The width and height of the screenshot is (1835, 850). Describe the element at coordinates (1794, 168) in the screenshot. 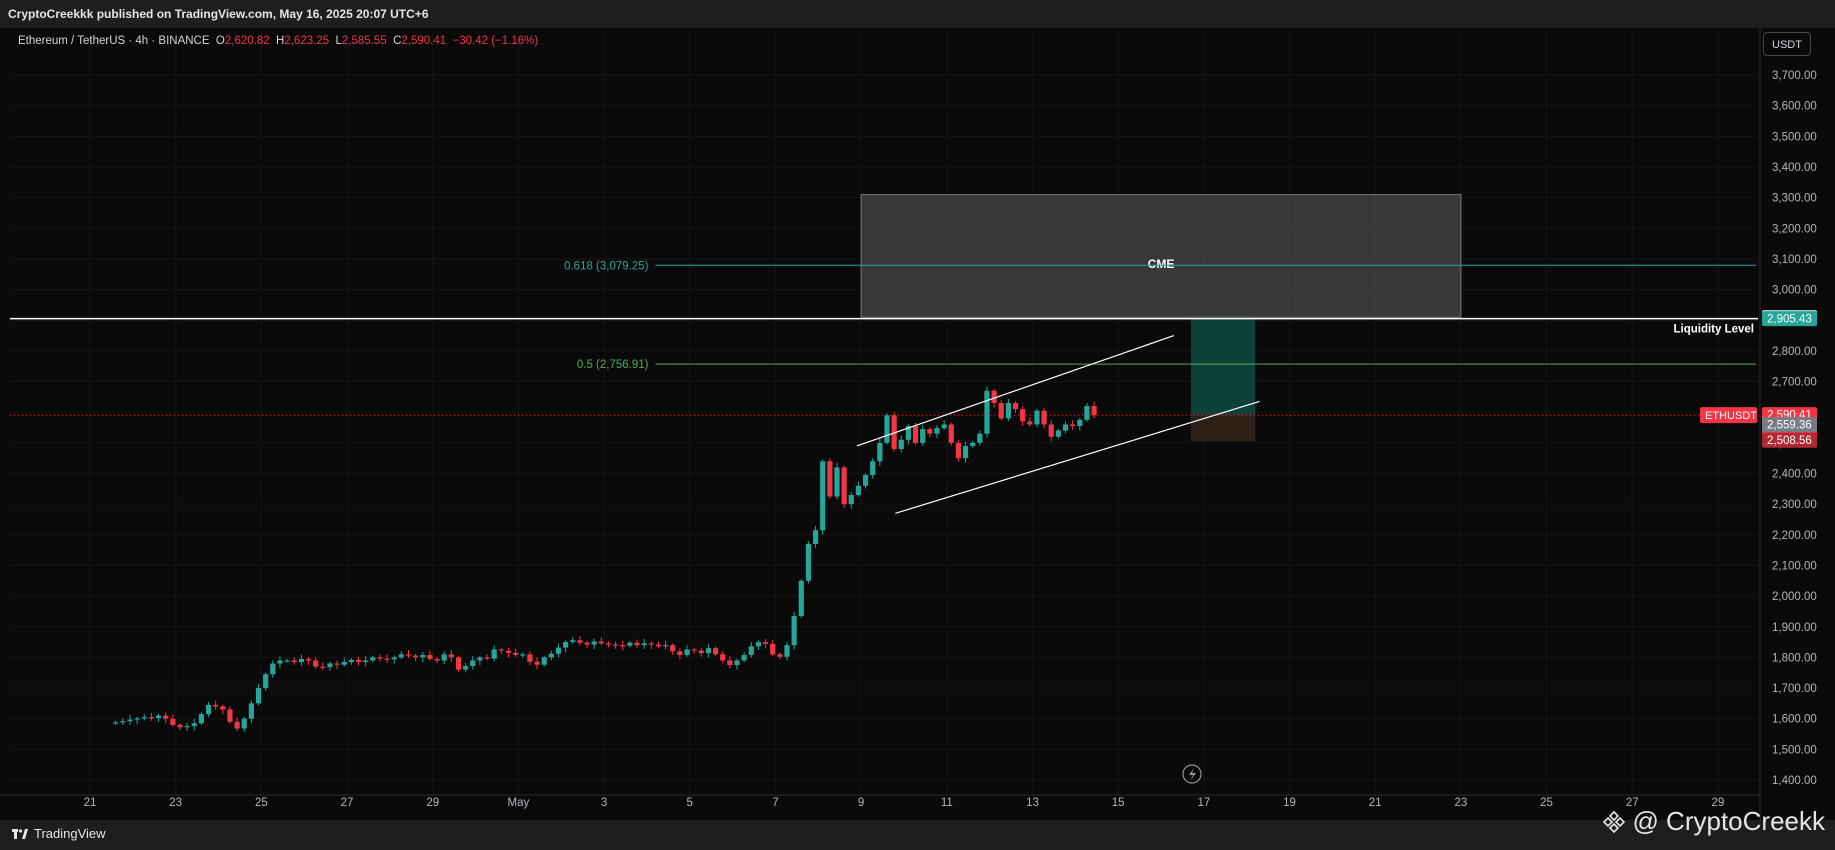

I see `y-tick-label: 3,400.00` at that location.